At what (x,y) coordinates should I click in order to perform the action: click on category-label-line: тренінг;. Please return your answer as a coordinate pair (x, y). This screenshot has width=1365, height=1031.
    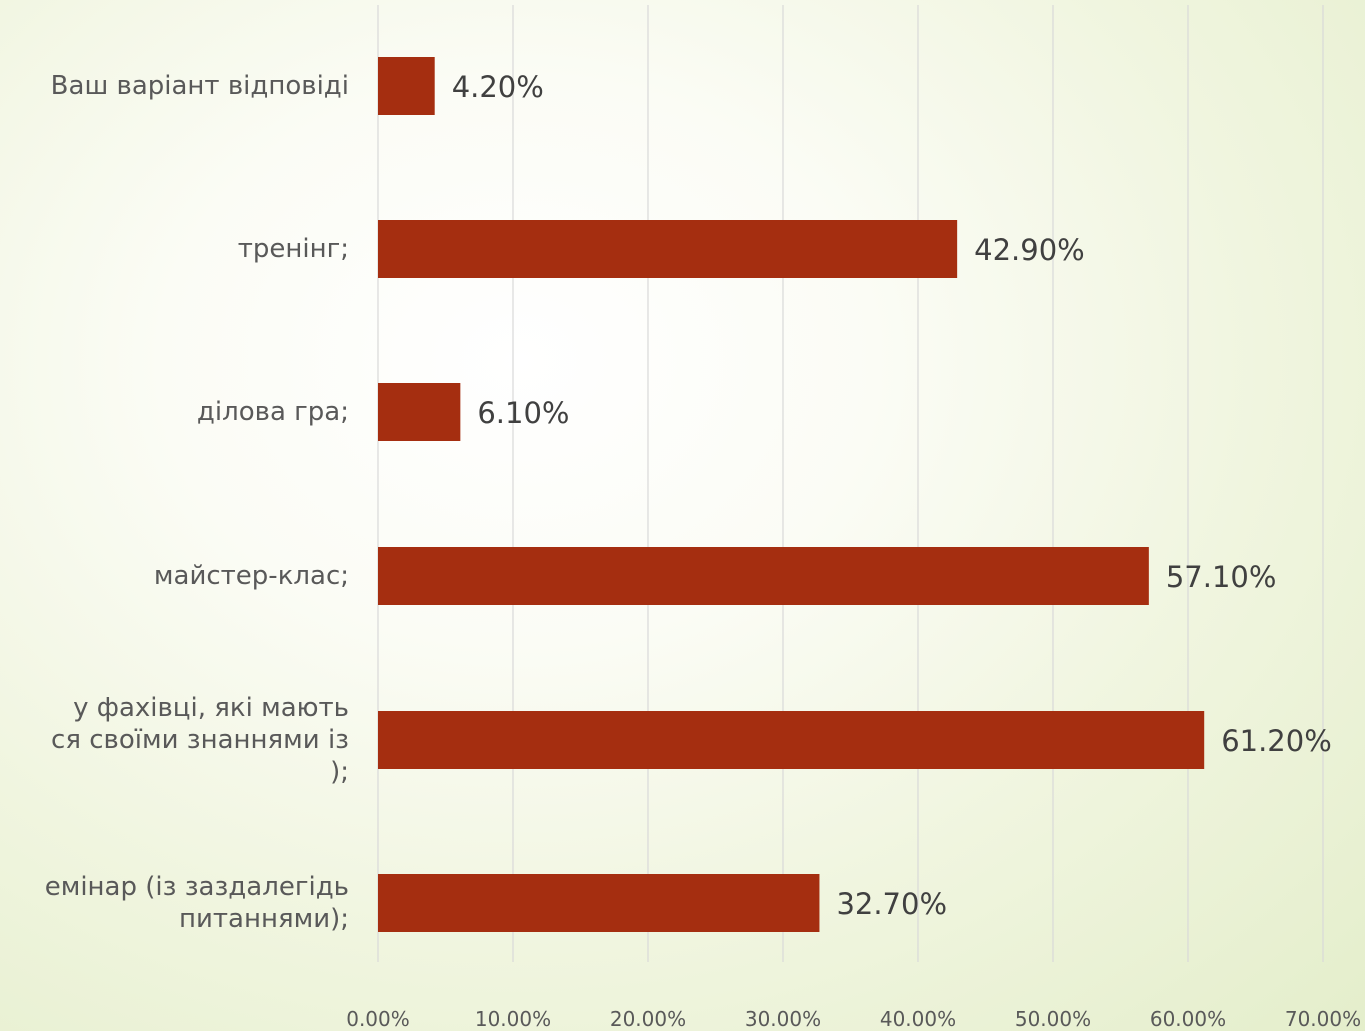
    Looking at the image, I should click on (293, 249).